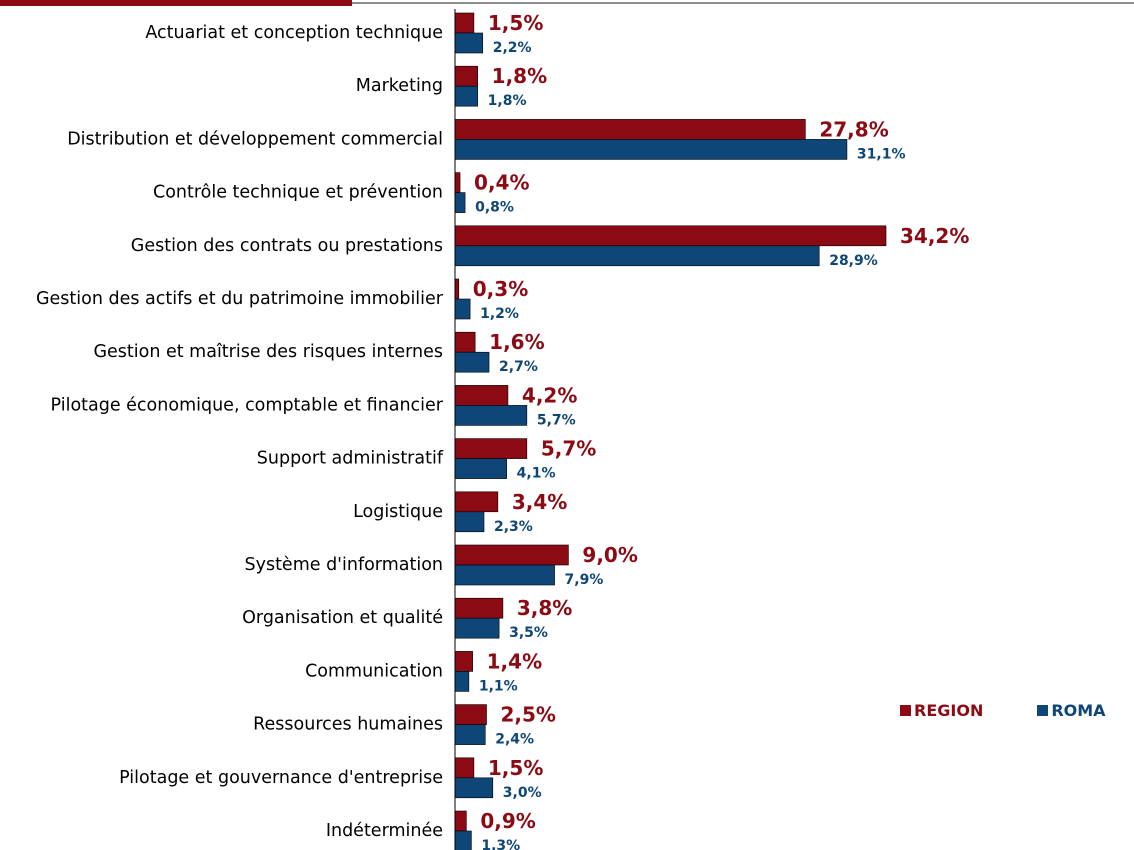  What do you see at coordinates (519, 76) in the screenshot?
I see `data-label-region-marketing: 1,8%` at bounding box center [519, 76].